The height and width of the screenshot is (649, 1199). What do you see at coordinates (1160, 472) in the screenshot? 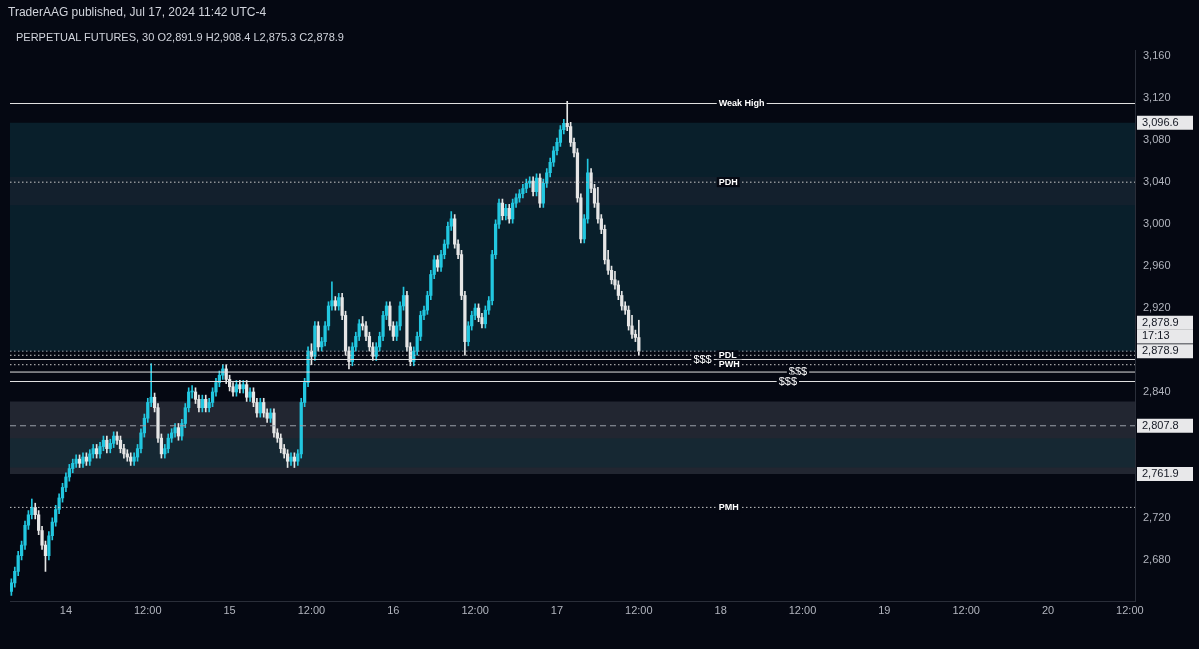
I see `annotation: 2,761.9` at bounding box center [1160, 472].